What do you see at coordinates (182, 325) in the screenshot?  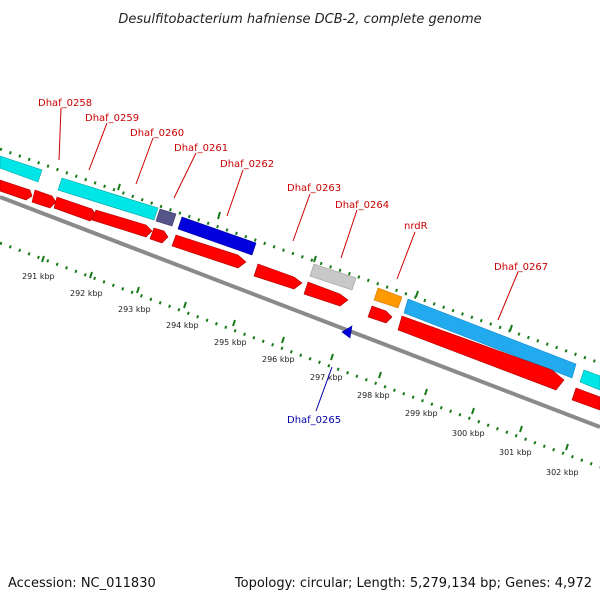 I see `scale-label: 294 kbp` at bounding box center [182, 325].